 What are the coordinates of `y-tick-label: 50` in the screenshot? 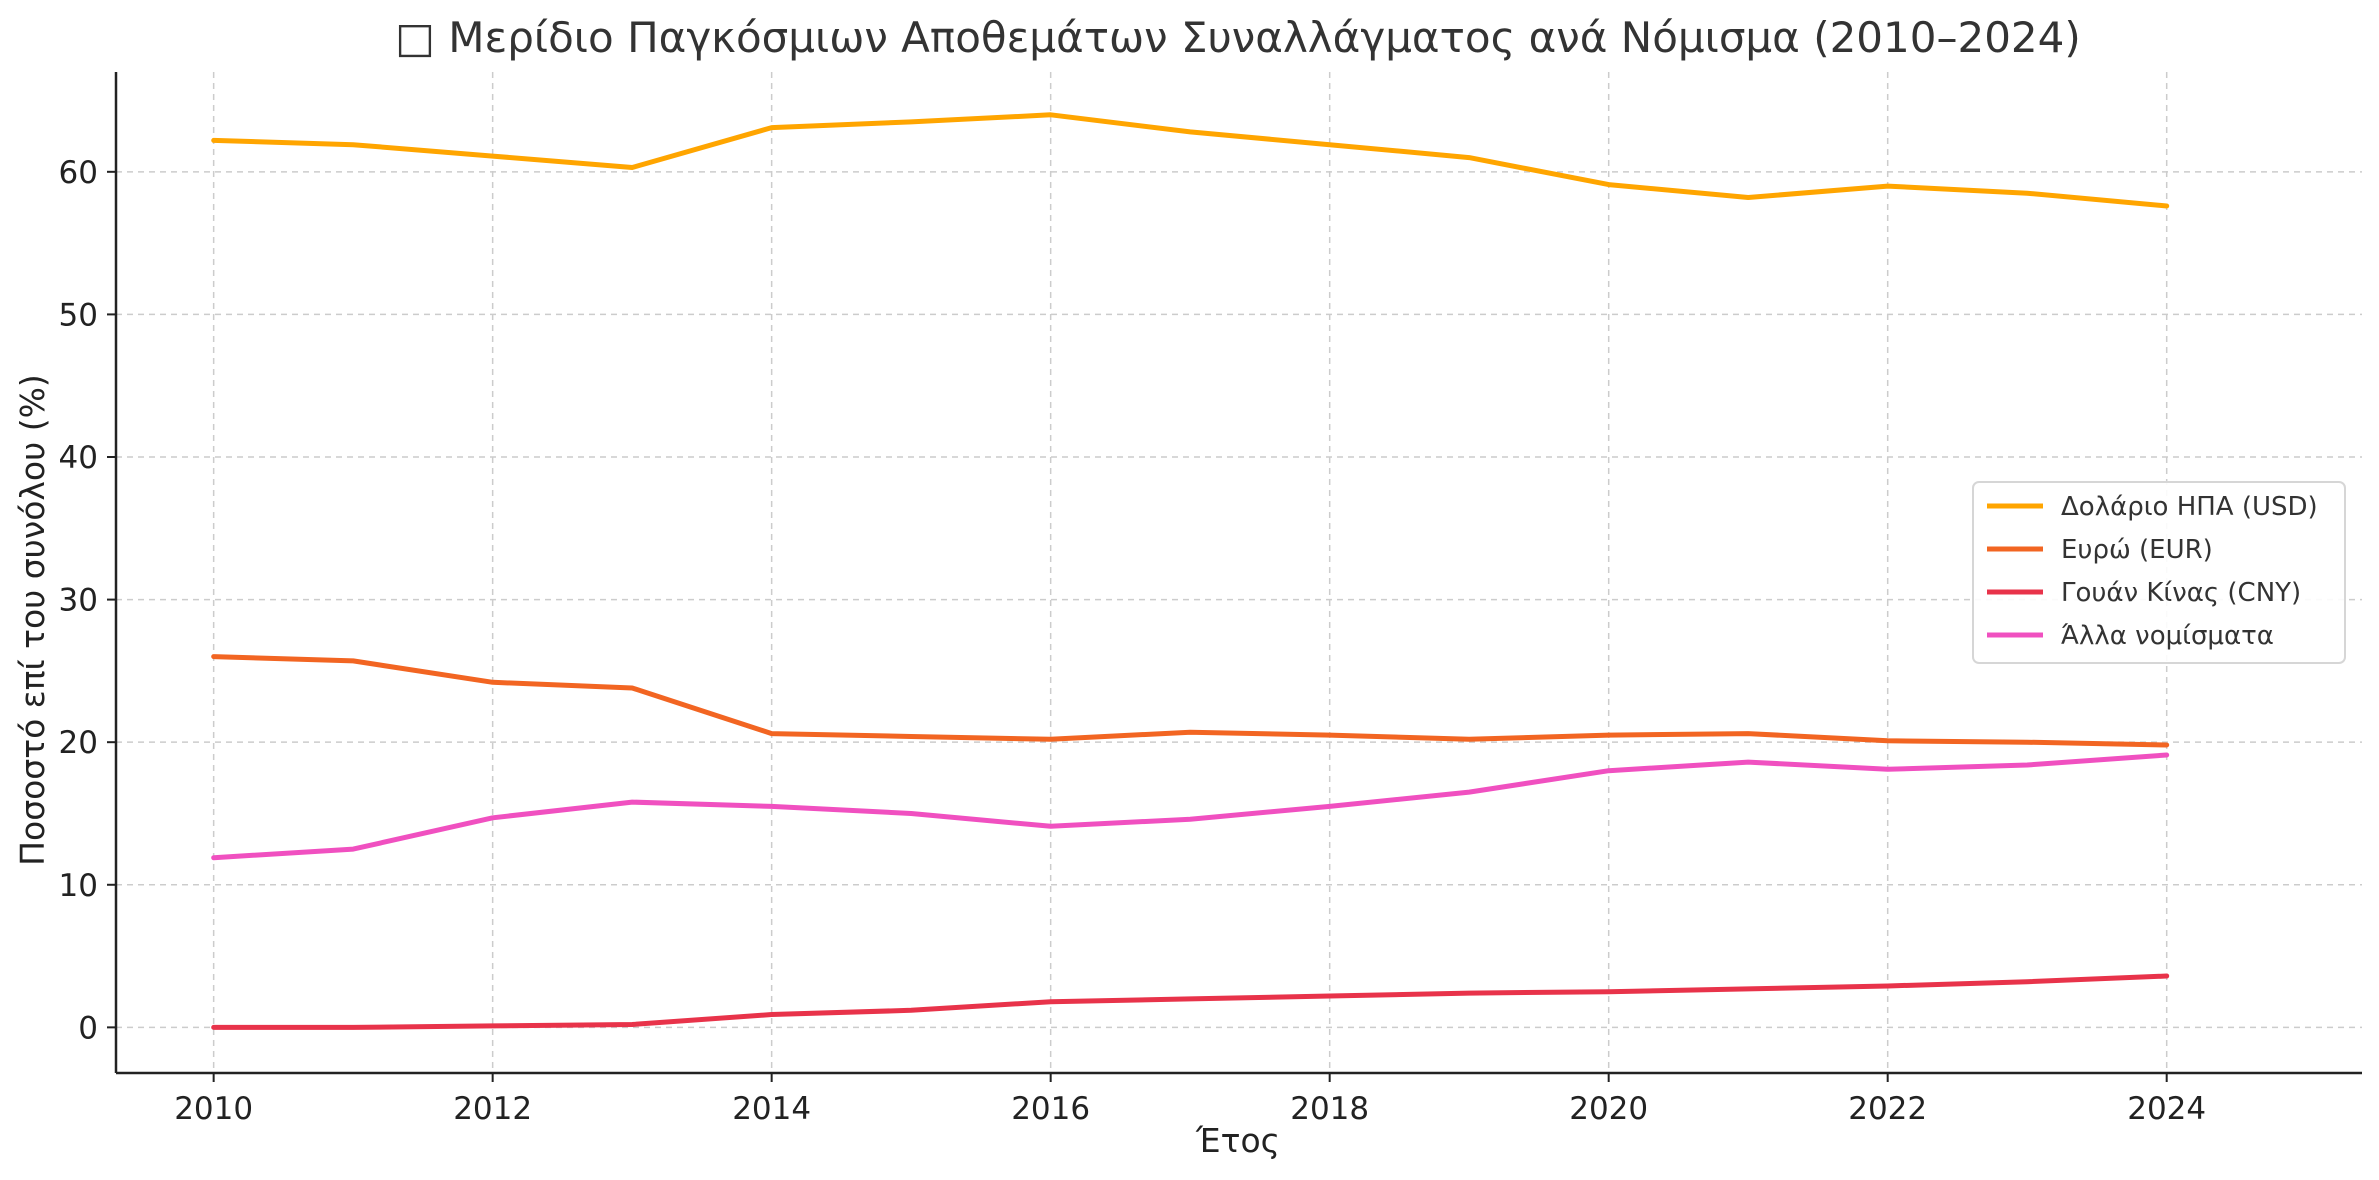 It's located at (78, 315).